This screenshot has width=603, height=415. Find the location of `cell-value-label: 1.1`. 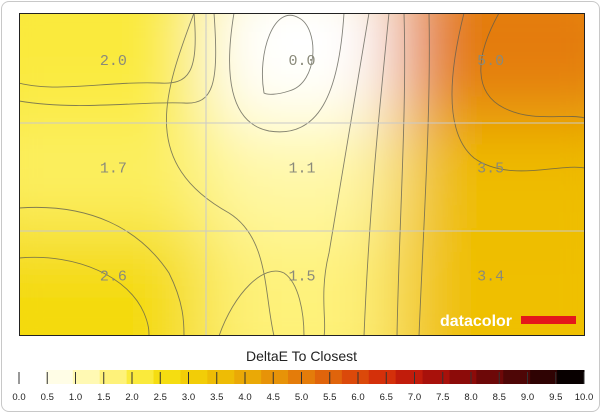

cell-value-label: 1.1 is located at coordinates (301, 169).